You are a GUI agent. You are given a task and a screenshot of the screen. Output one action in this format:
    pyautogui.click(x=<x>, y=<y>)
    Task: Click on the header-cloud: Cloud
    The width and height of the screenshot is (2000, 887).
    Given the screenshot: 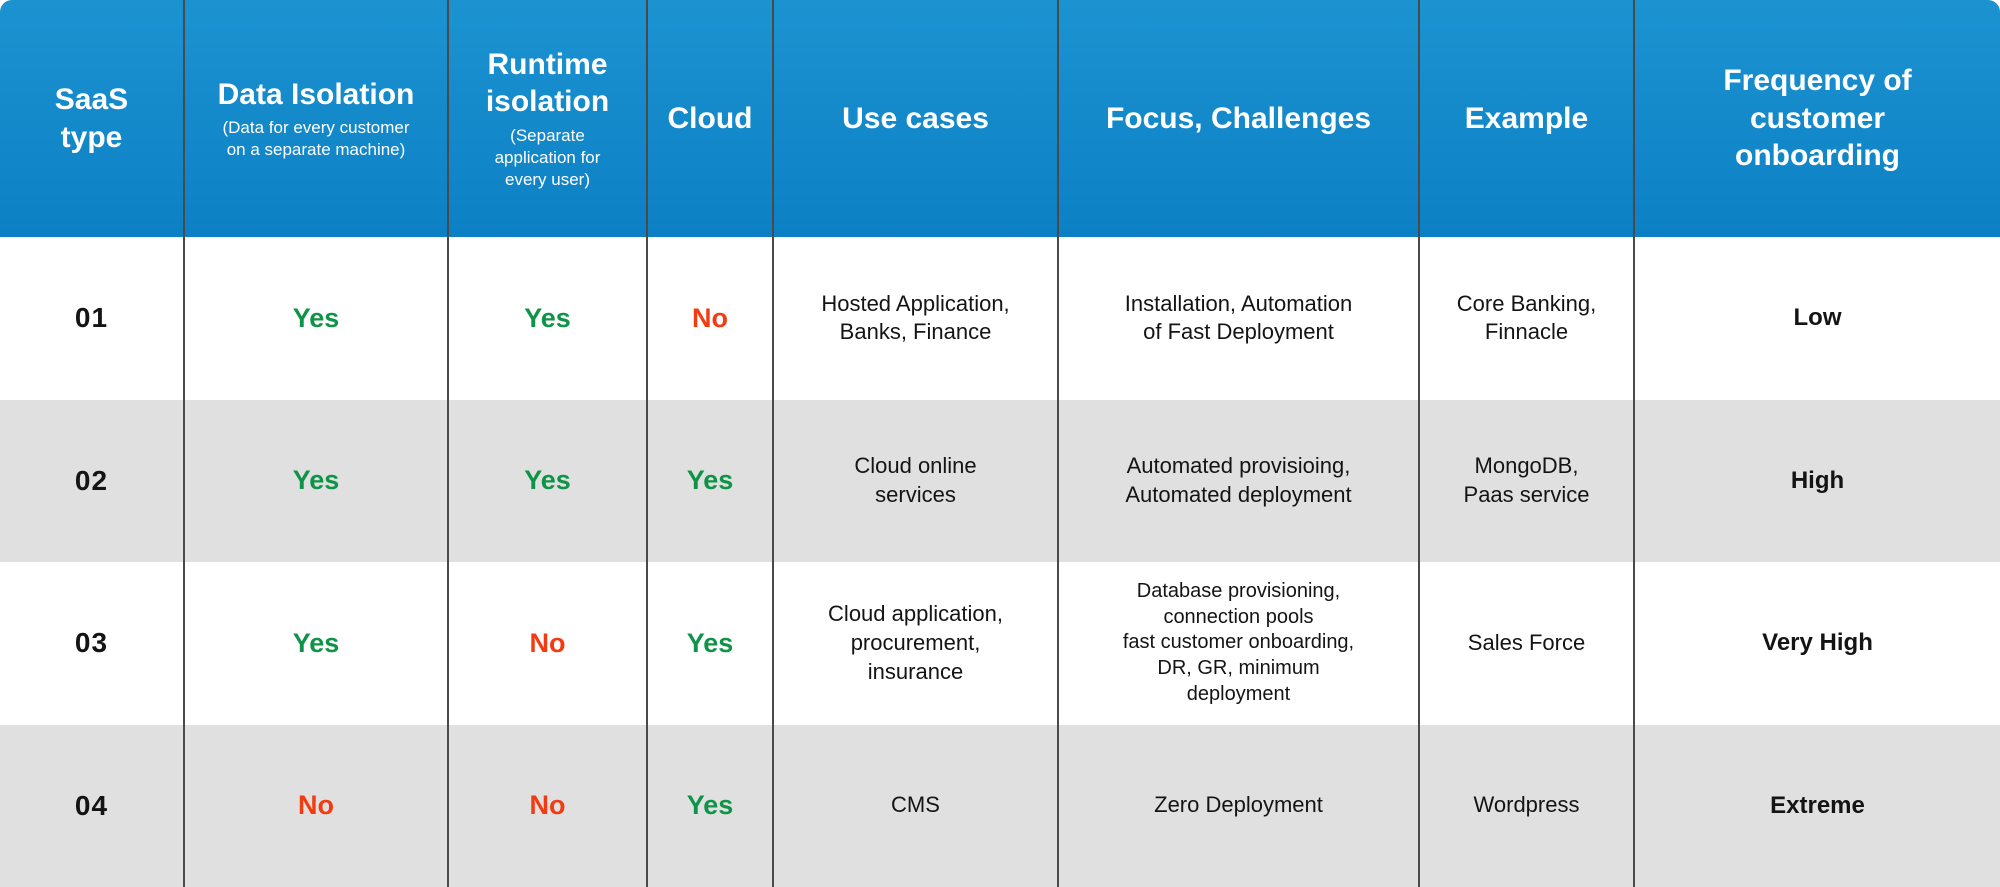 What is the action you would take?
    pyautogui.click(x=711, y=118)
    